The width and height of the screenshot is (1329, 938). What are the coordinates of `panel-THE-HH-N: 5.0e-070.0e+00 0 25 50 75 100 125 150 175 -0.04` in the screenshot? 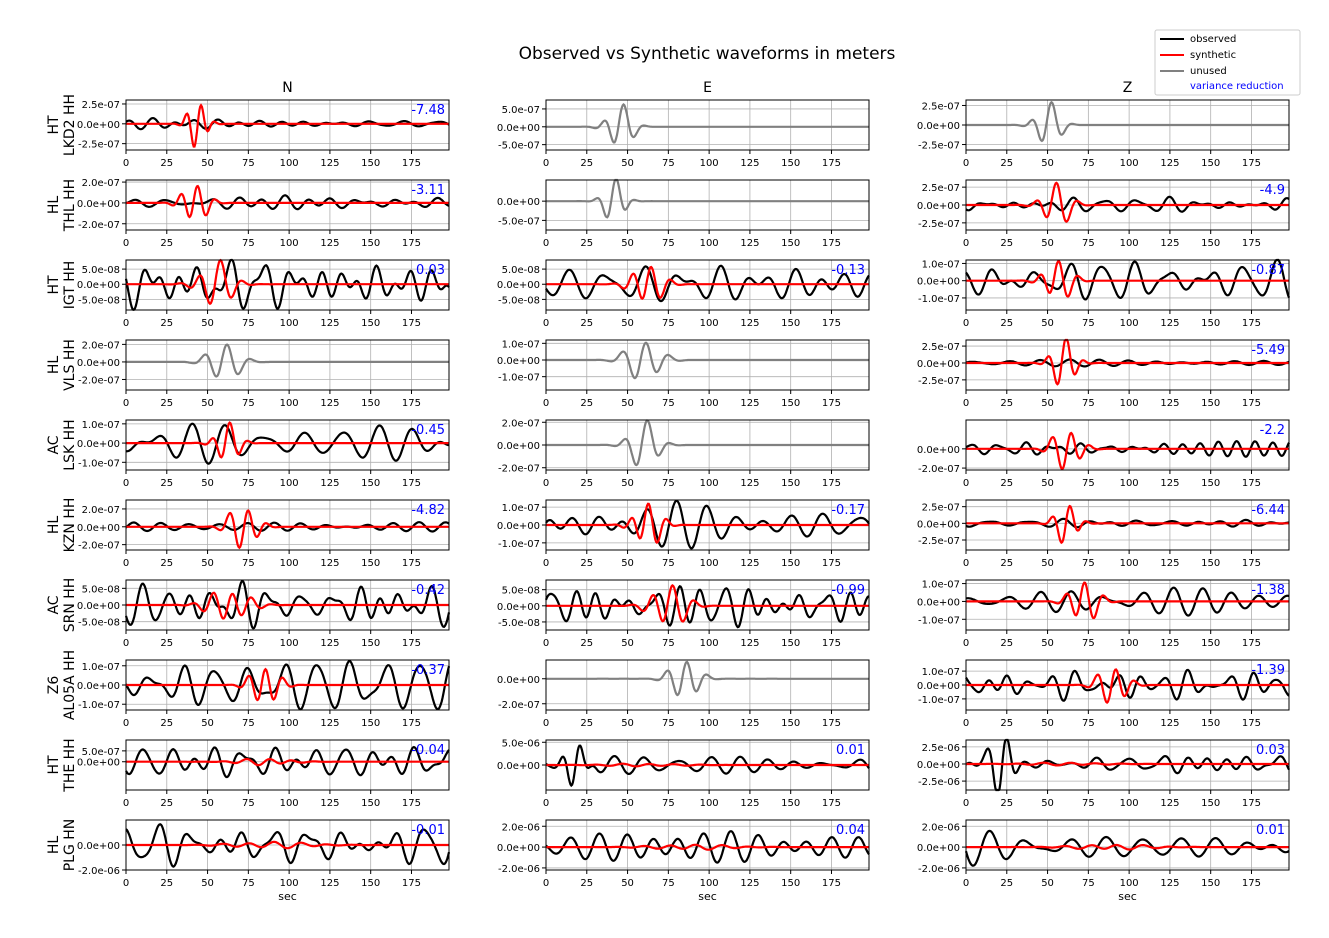 It's located at (263, 774).